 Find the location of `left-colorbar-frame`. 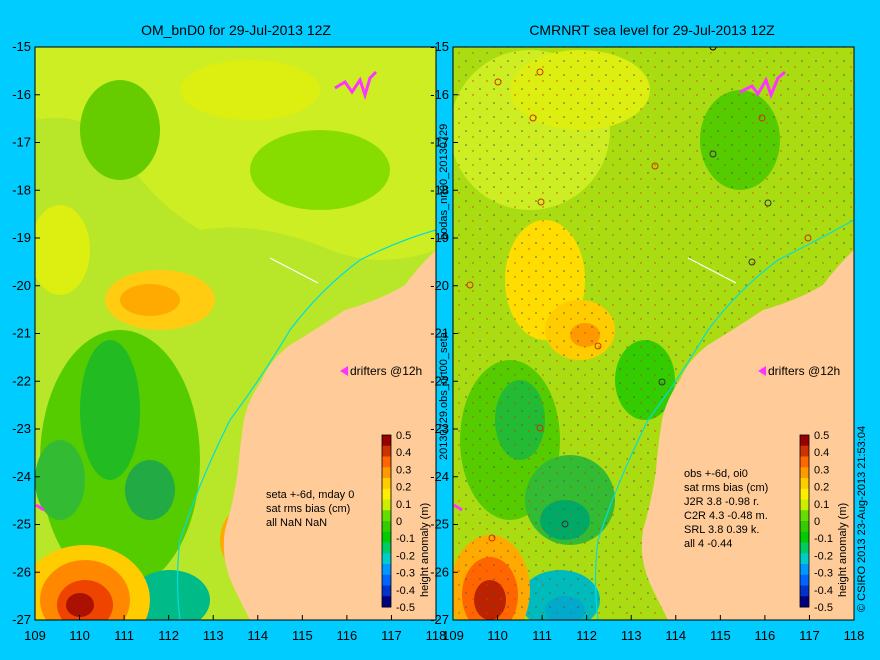

left-colorbar-frame is located at coordinates (386, 521).